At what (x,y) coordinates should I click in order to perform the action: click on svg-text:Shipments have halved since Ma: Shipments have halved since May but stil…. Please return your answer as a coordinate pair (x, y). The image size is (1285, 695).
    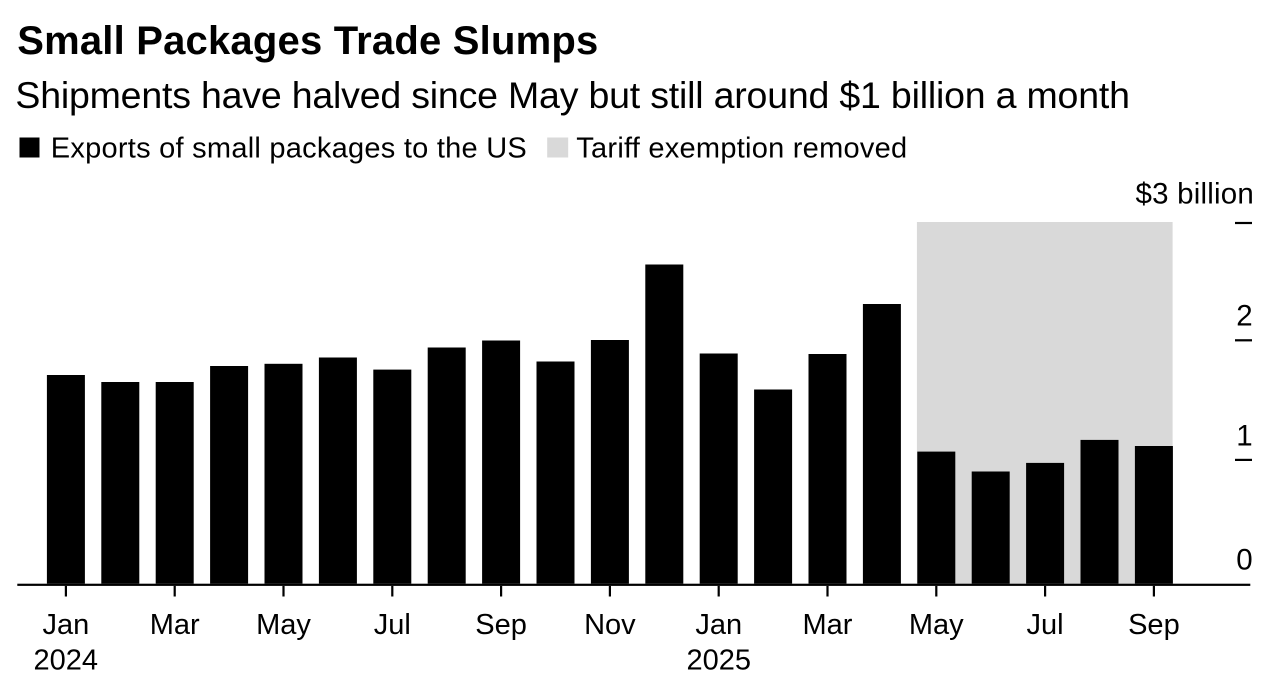
    Looking at the image, I should click on (572, 95).